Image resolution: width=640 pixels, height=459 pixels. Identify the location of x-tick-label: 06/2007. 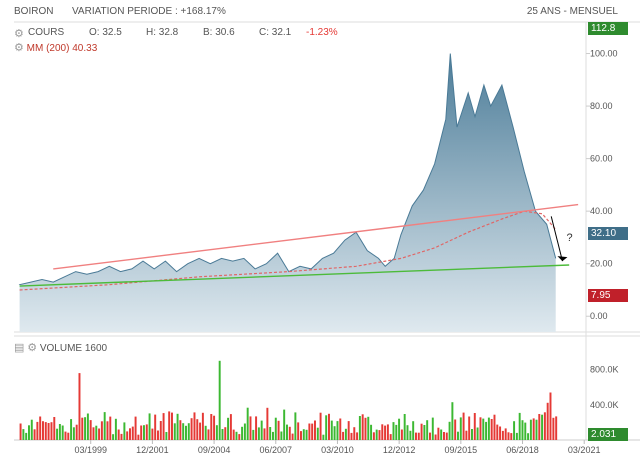
(276, 450).